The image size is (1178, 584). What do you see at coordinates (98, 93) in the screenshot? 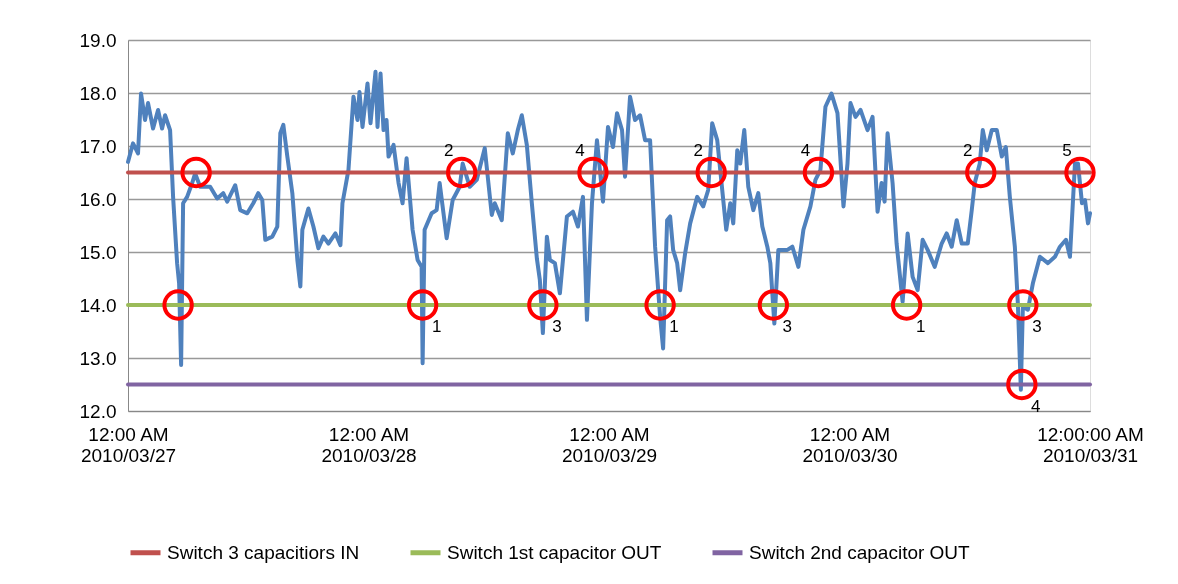
I see `y-tick-label: 18.0` at bounding box center [98, 93].